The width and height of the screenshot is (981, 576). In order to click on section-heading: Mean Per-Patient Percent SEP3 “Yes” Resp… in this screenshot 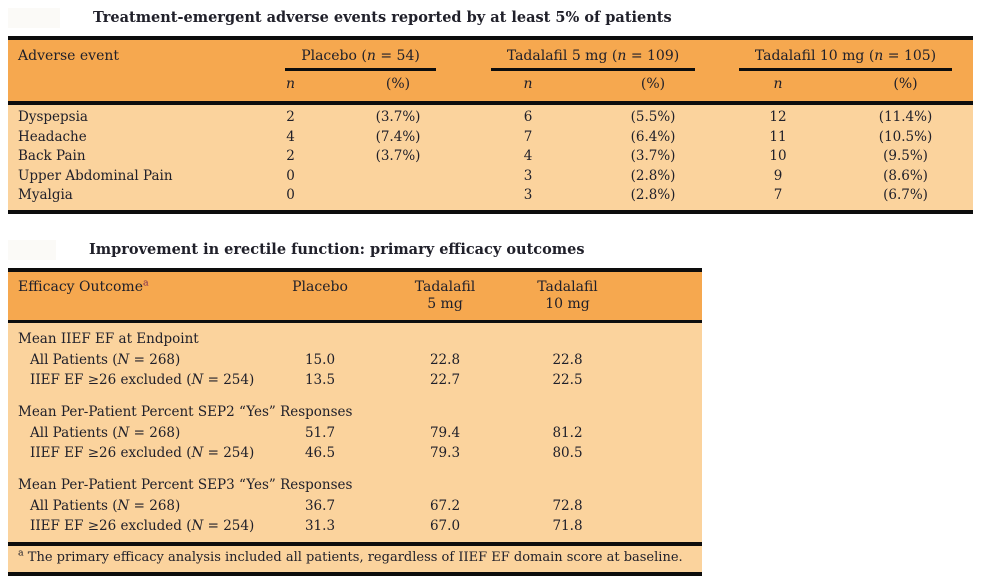, I will do `click(185, 484)`.